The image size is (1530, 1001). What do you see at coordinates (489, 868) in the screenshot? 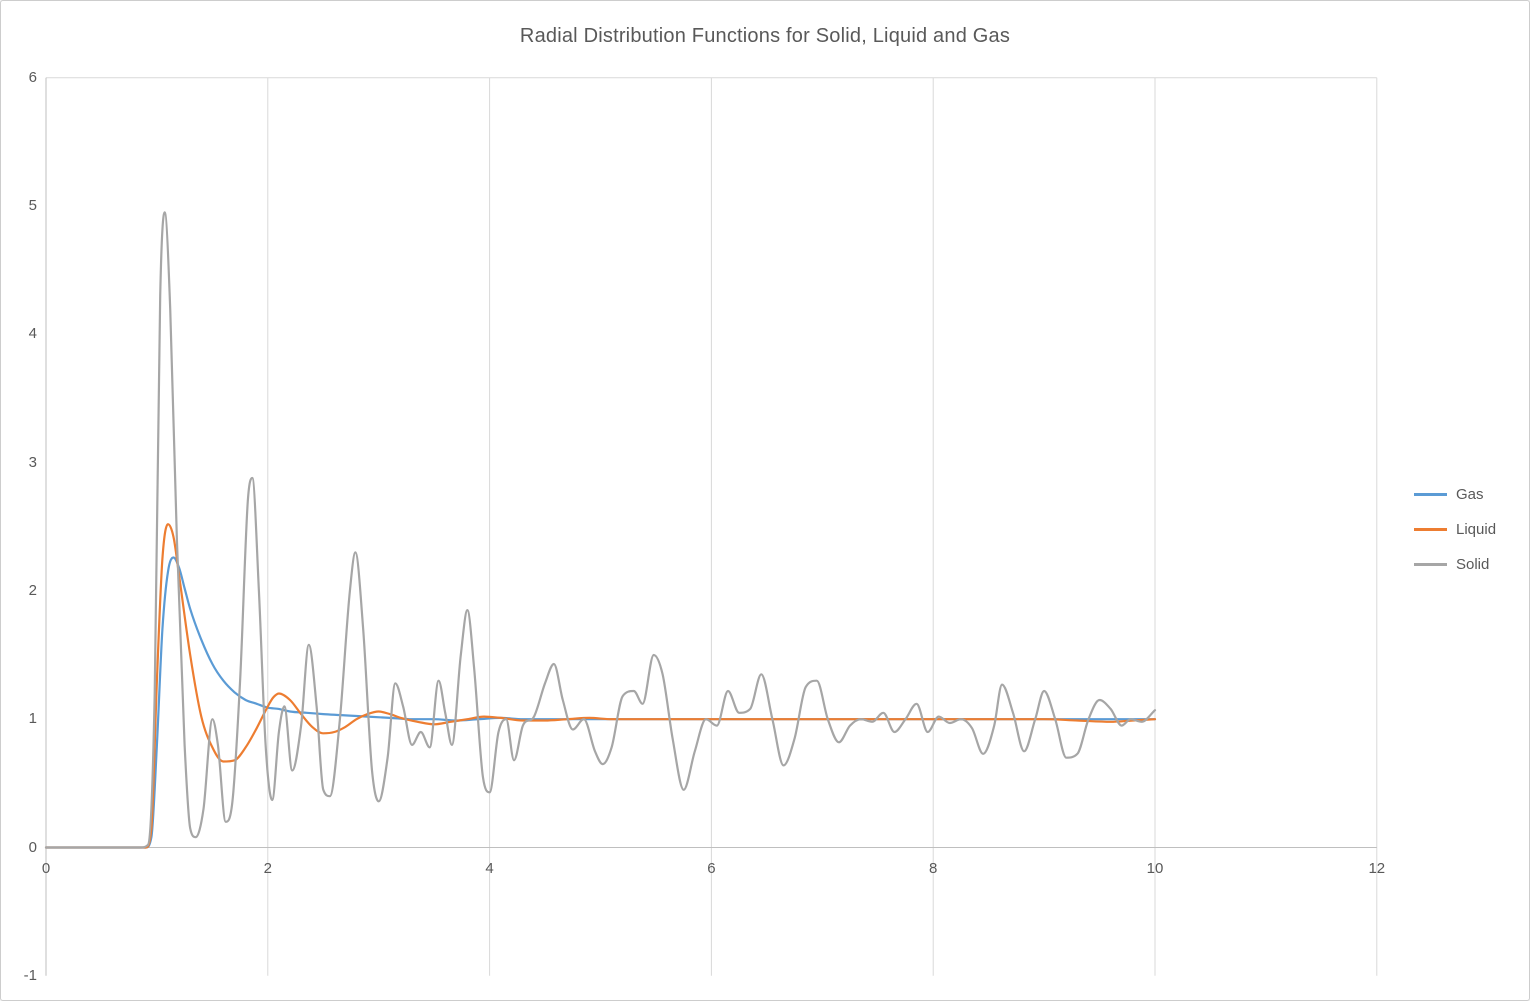
I see `x-tick-label: 4` at bounding box center [489, 868].